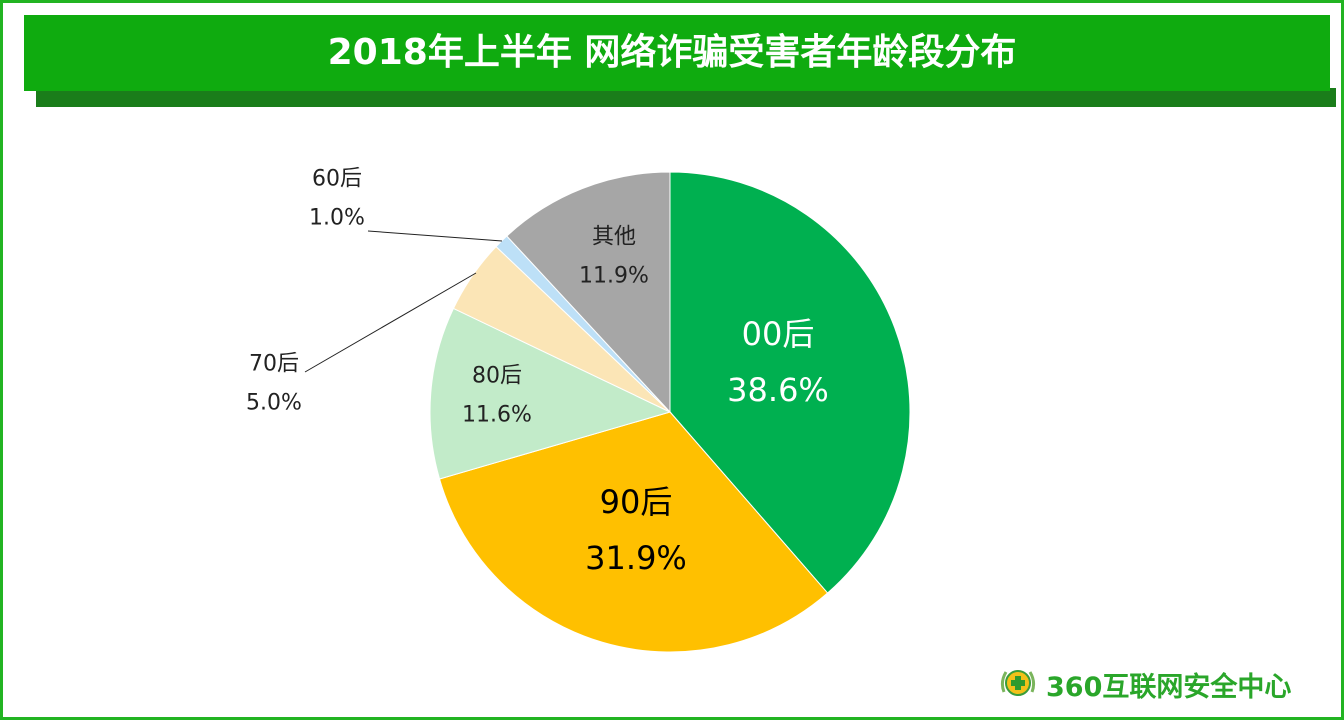 The height and width of the screenshot is (720, 1344). Describe the element at coordinates (497, 414) in the screenshot. I see `slice-value-label: 11.6%` at that location.